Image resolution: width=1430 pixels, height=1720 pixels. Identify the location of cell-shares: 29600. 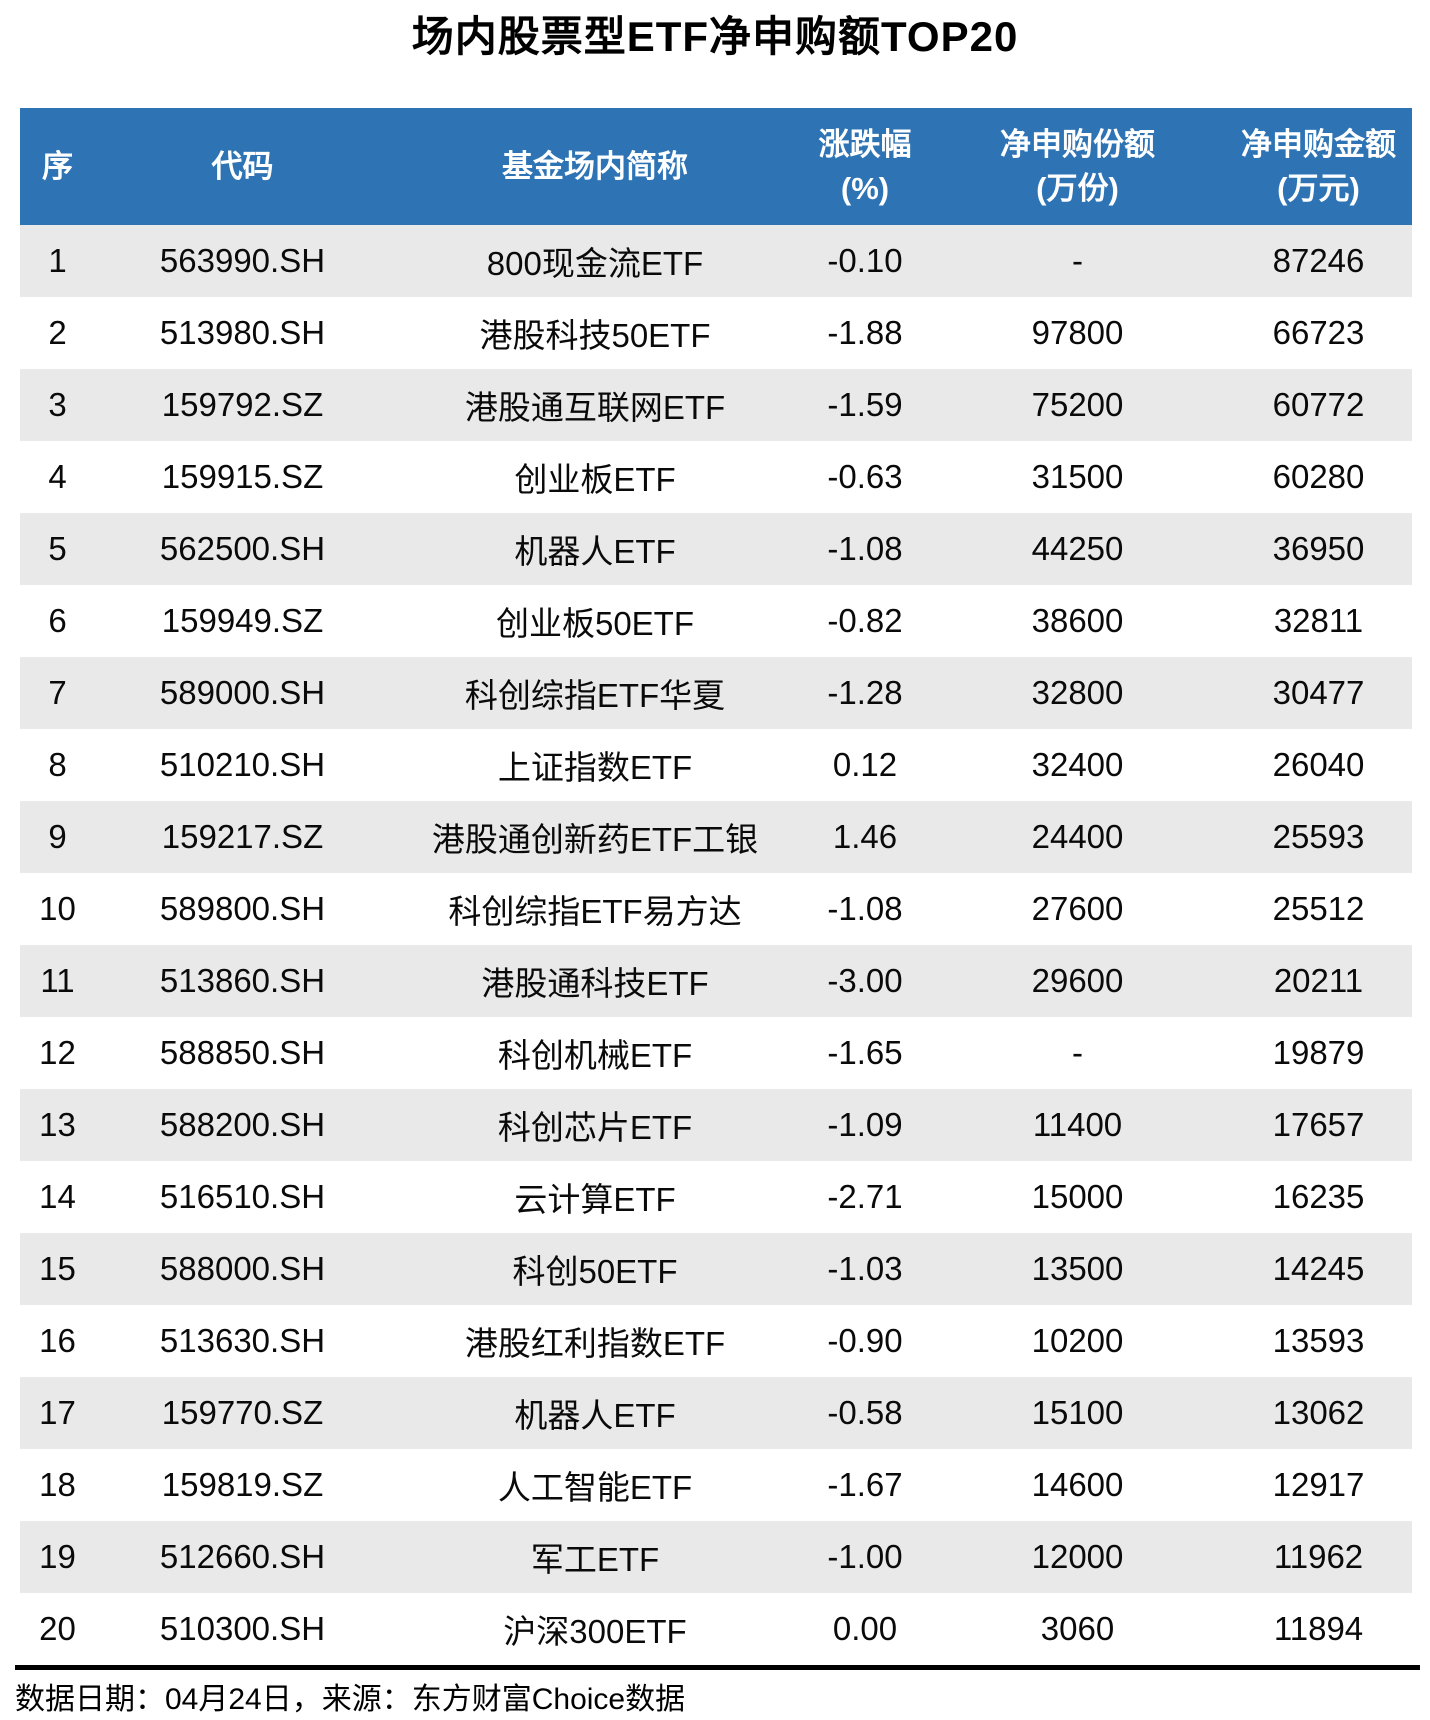
(1077, 980).